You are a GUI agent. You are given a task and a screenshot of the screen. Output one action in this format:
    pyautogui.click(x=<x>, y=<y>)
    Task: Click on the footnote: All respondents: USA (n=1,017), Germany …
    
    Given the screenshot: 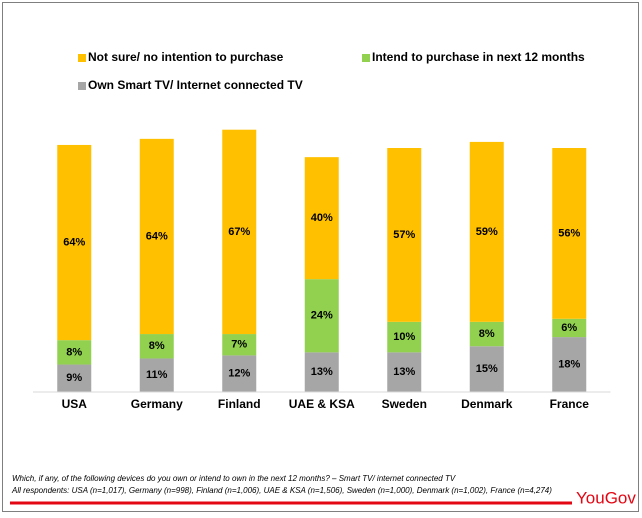 What is the action you would take?
    pyautogui.click(x=281, y=490)
    